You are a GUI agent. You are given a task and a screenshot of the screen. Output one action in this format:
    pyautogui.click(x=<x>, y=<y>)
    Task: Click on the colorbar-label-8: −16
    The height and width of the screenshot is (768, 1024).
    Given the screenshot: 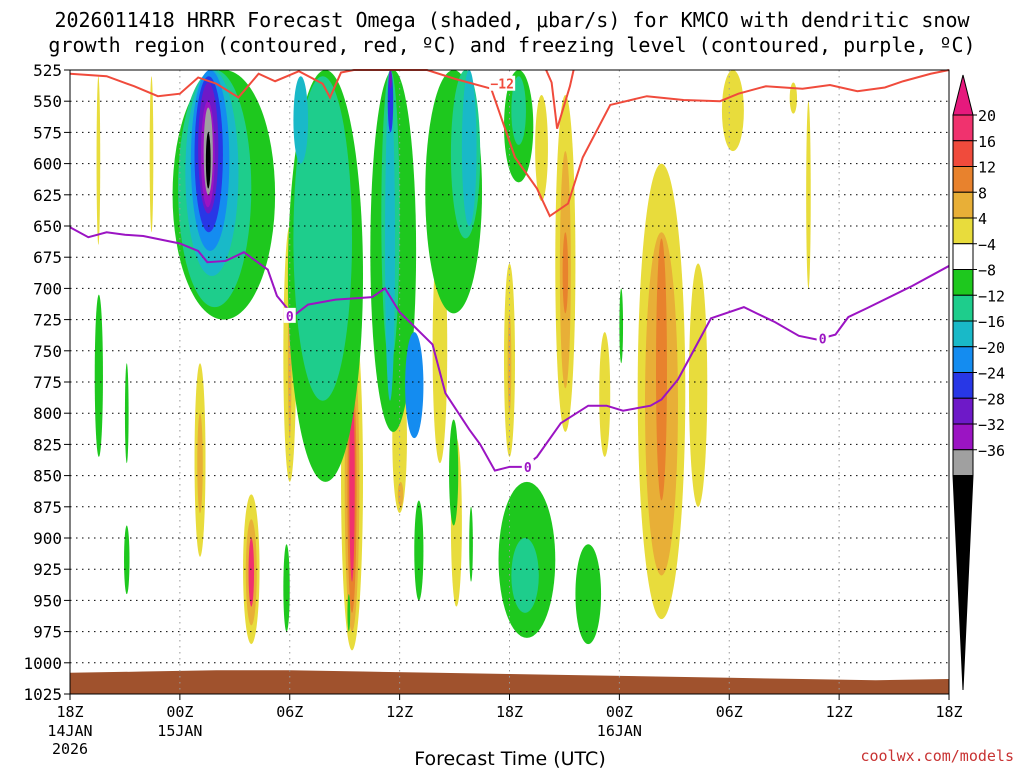 What is the action you would take?
    pyautogui.click(x=991, y=322)
    